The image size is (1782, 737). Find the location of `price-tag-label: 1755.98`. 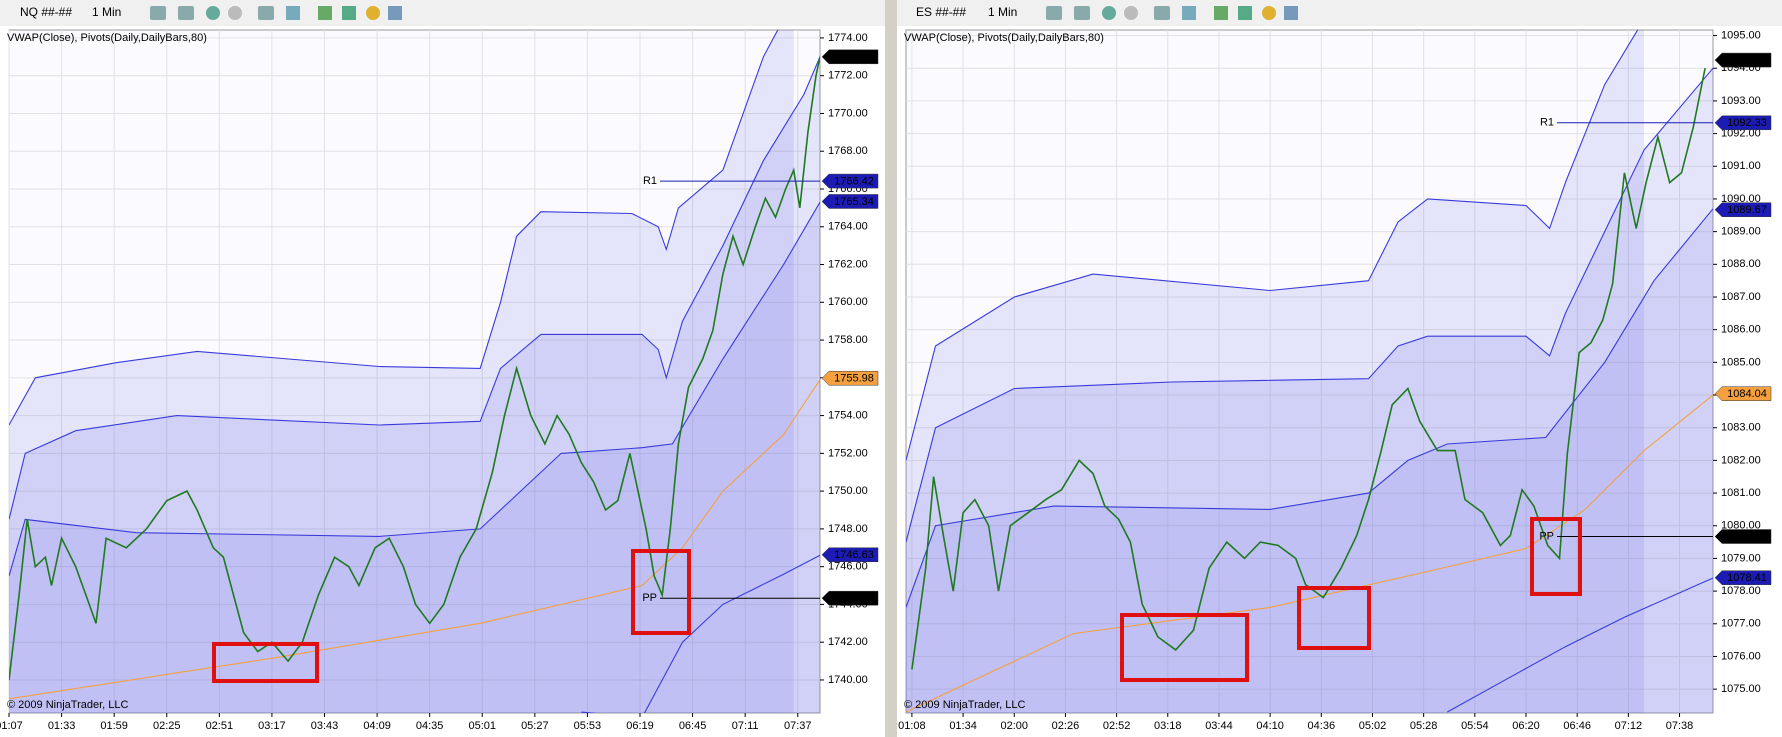

price-tag-label: 1755.98 is located at coordinates (854, 379).